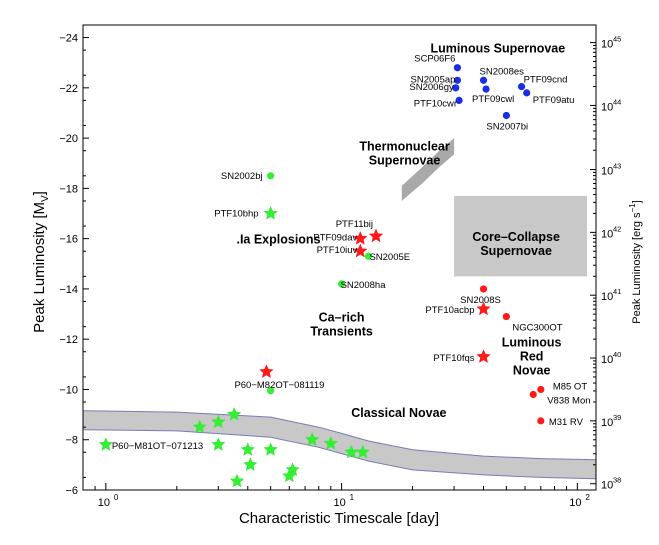 The width and height of the screenshot is (659, 545). Describe the element at coordinates (456, 88) in the screenshot. I see `marker-sn2006gy` at that location.